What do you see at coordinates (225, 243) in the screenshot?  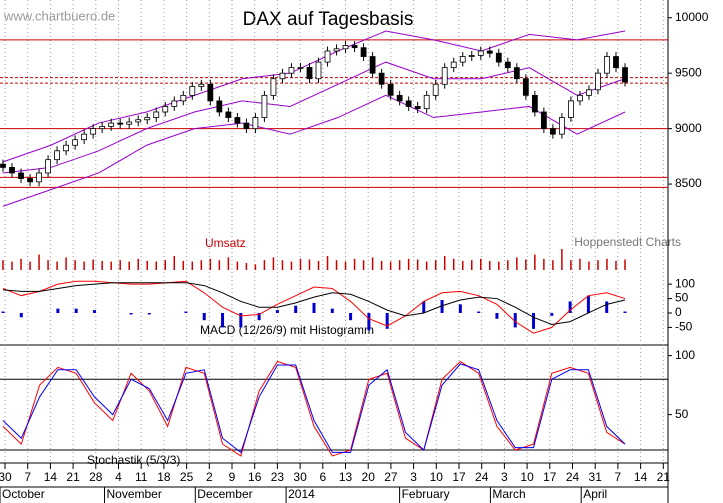 I see `volume-title: Umsatz` at bounding box center [225, 243].